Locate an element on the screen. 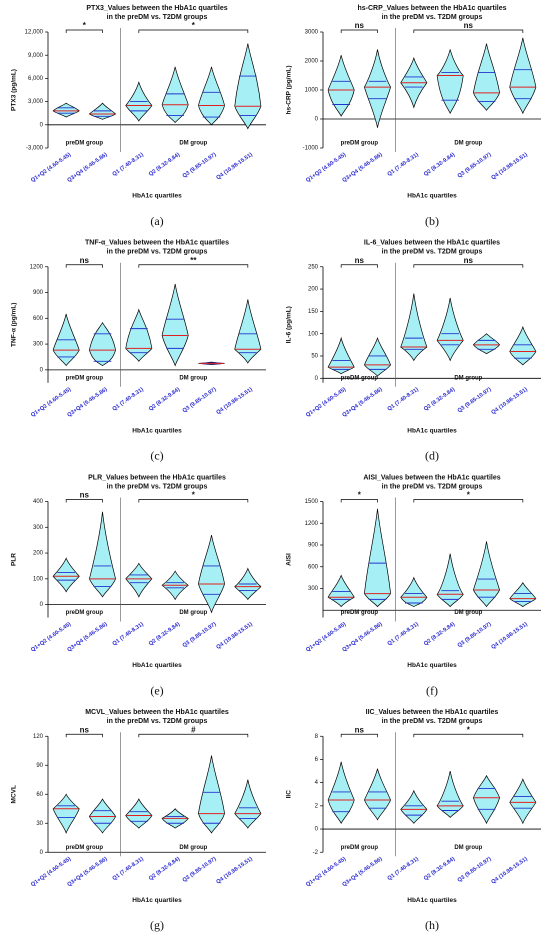  y-axis-label: IL-6 (pg/mL) is located at coordinates (289, 324).